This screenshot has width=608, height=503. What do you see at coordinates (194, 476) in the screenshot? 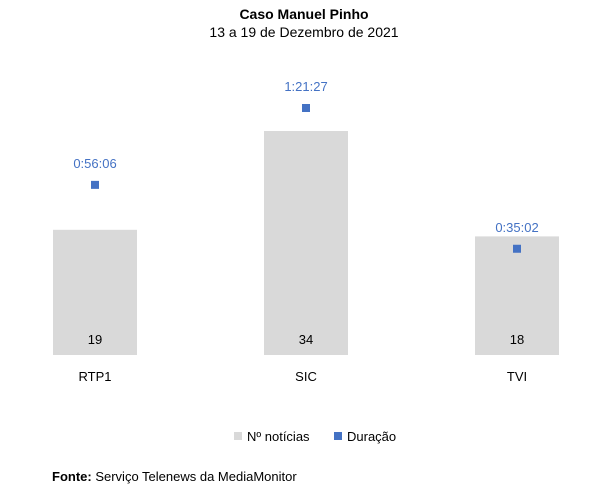
I see `source-text: Serviço Telenews da MediaMonitor` at bounding box center [194, 476].